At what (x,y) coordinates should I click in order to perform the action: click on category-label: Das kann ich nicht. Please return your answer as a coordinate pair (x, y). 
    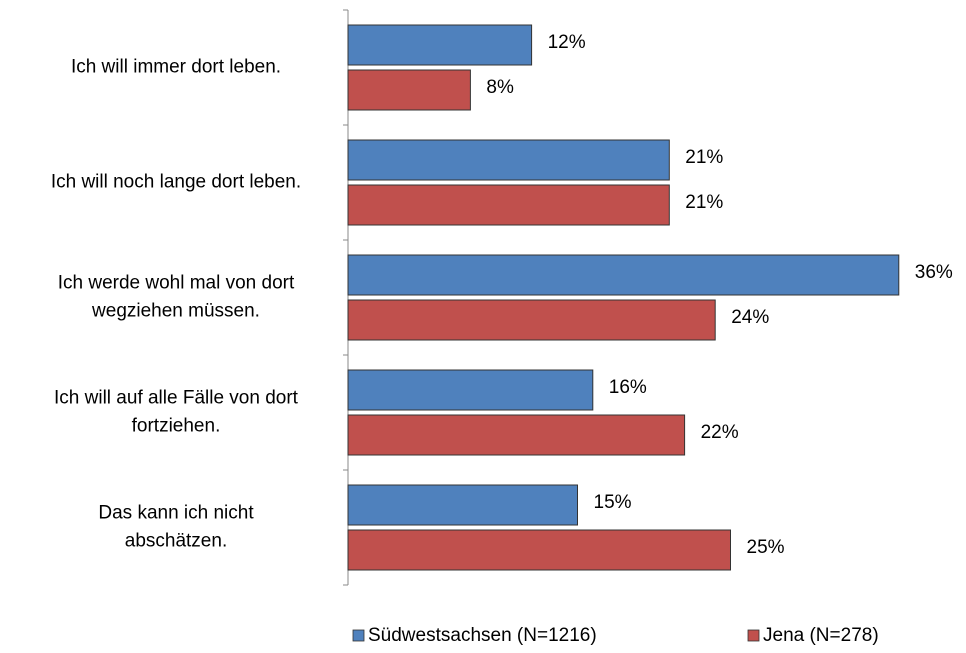
    Looking at the image, I should click on (176, 513).